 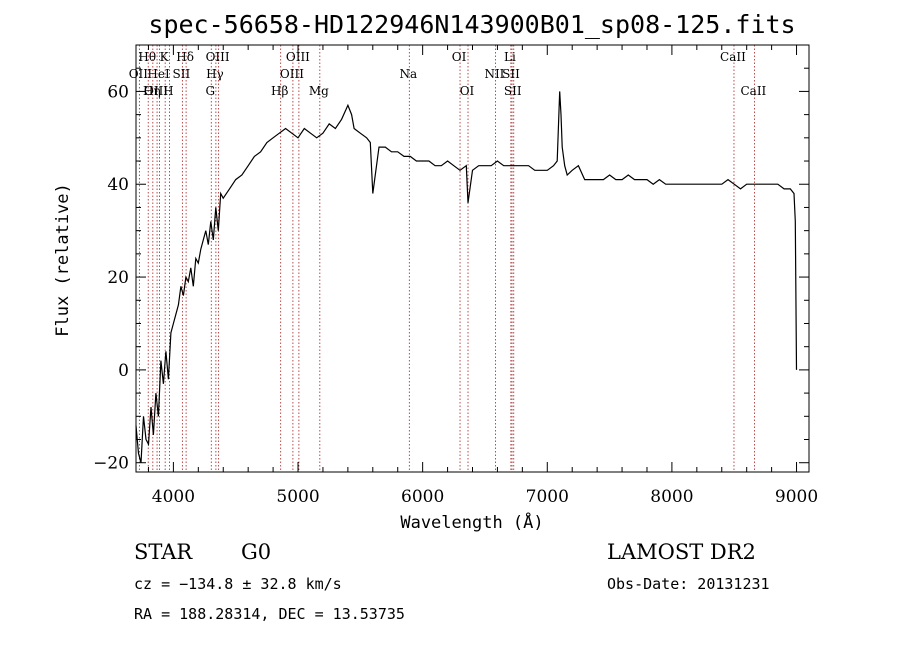 What do you see at coordinates (152, 91) in the screenshot?
I see `spectral-line-label: Hη` at bounding box center [152, 91].